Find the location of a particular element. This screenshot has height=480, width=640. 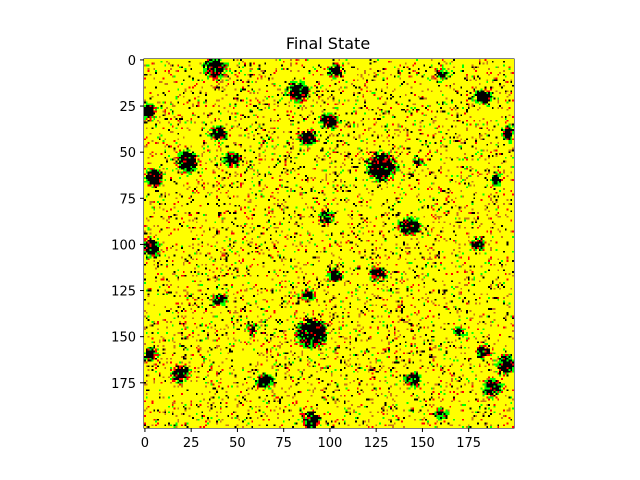

x-tick-label: 50 is located at coordinates (237, 443).